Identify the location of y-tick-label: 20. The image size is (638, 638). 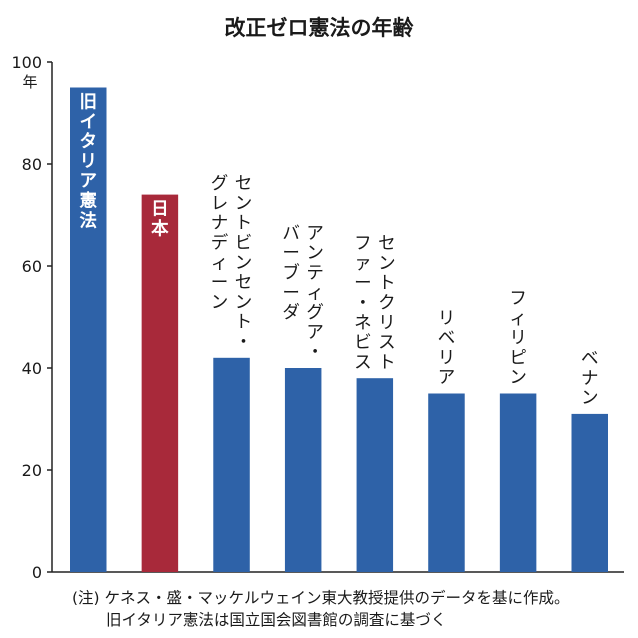
(32, 470).